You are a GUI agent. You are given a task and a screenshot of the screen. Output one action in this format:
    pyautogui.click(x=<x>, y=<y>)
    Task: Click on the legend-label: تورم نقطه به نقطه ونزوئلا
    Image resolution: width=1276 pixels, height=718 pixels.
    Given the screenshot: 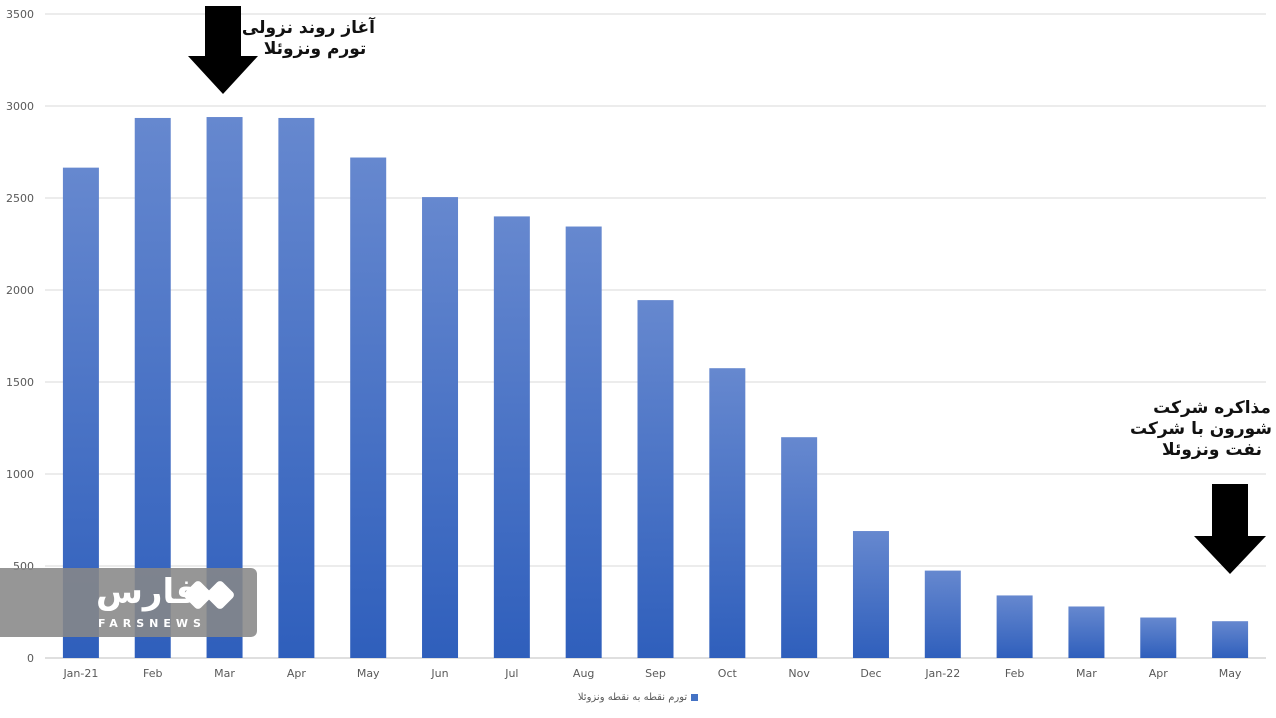 What is the action you would take?
    pyautogui.click(x=632, y=697)
    